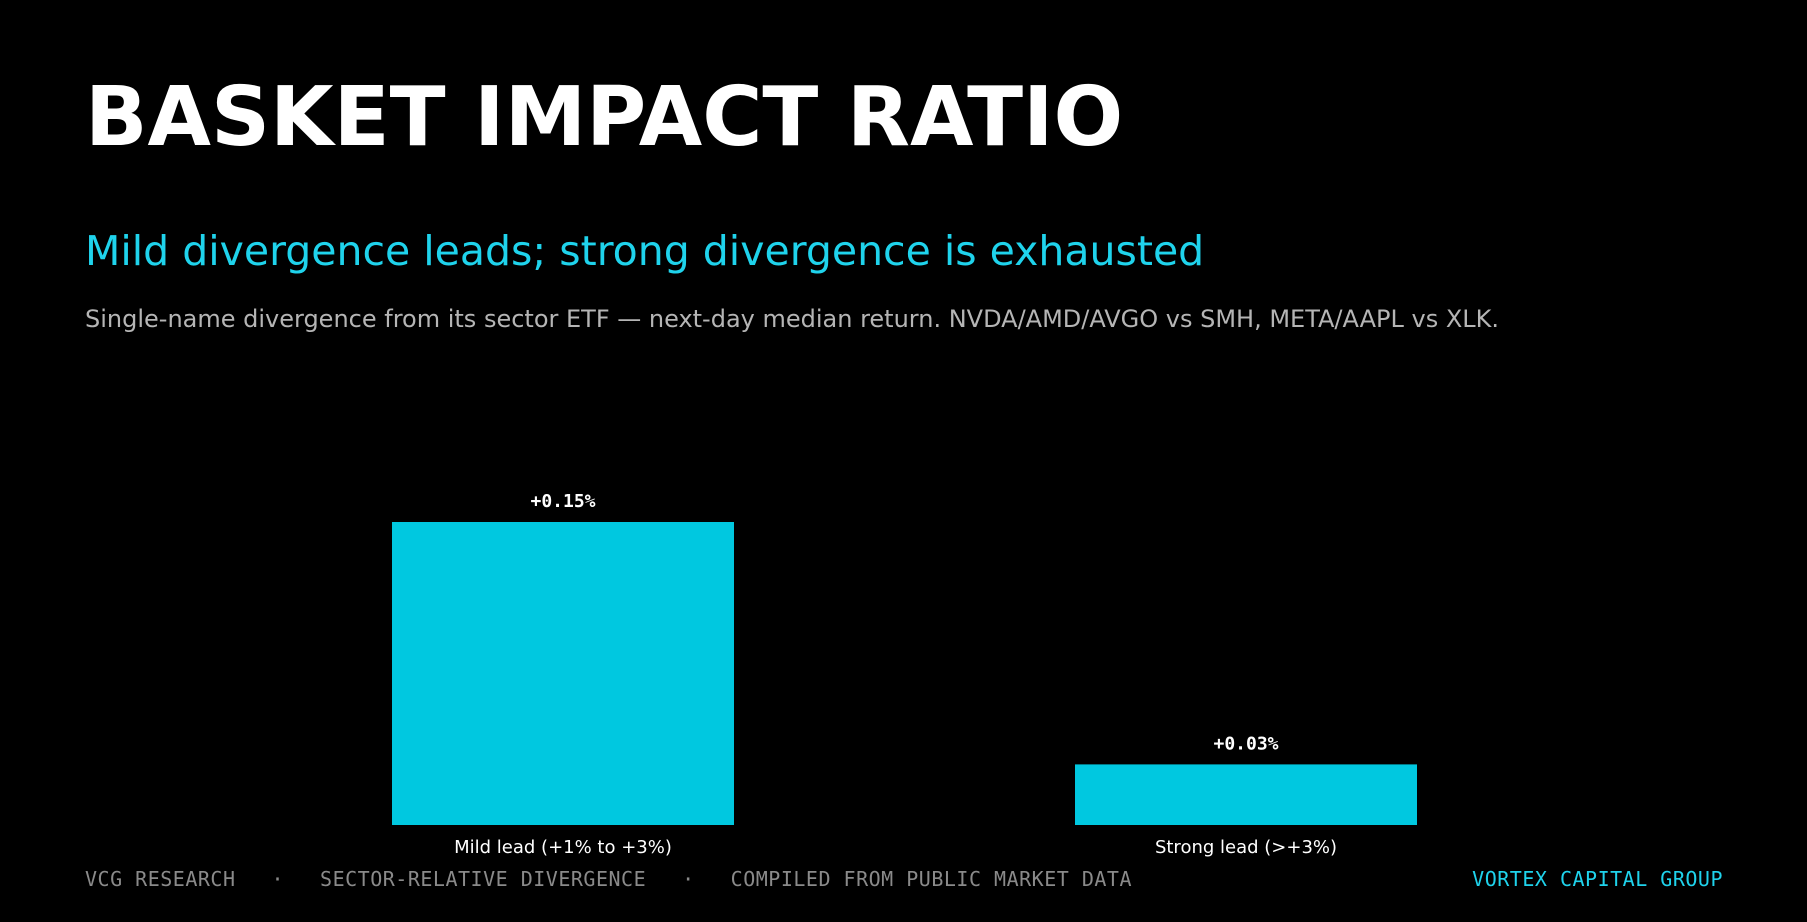  I want to click on footer-brand: VORTEX CAPITAL GROUP, so click(1597, 879).